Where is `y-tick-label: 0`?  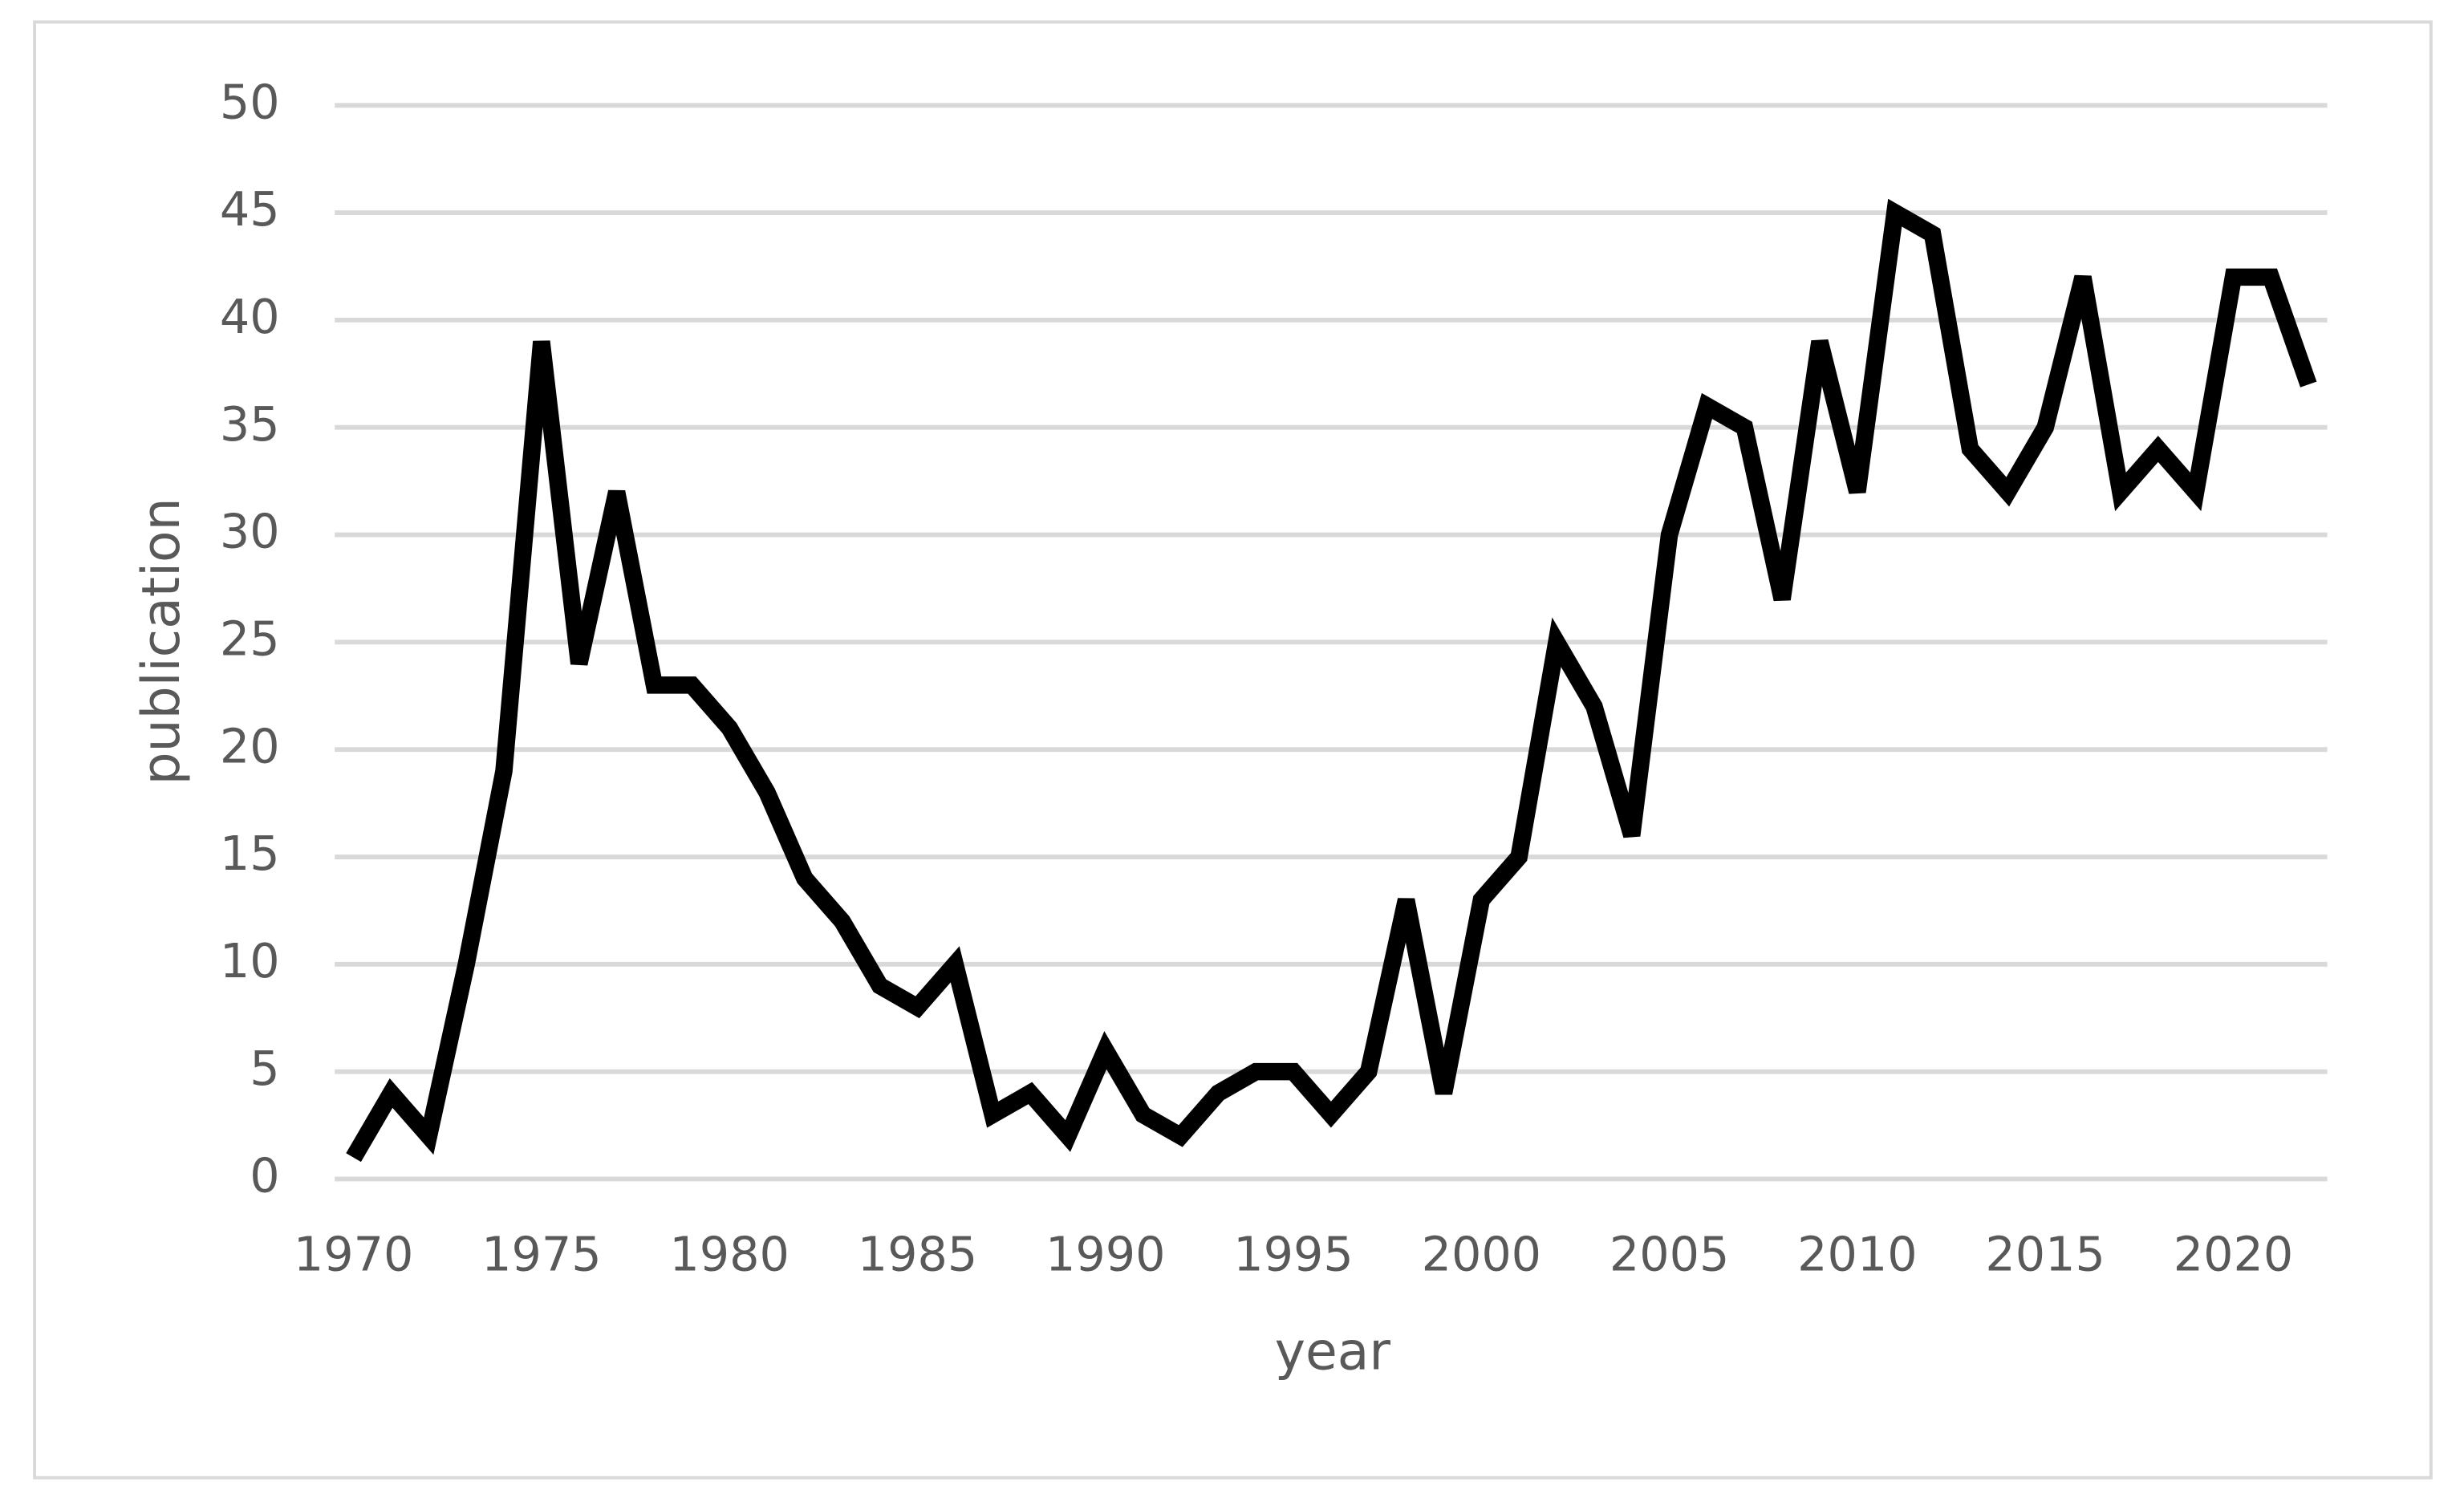 y-tick-label: 0 is located at coordinates (264, 1176).